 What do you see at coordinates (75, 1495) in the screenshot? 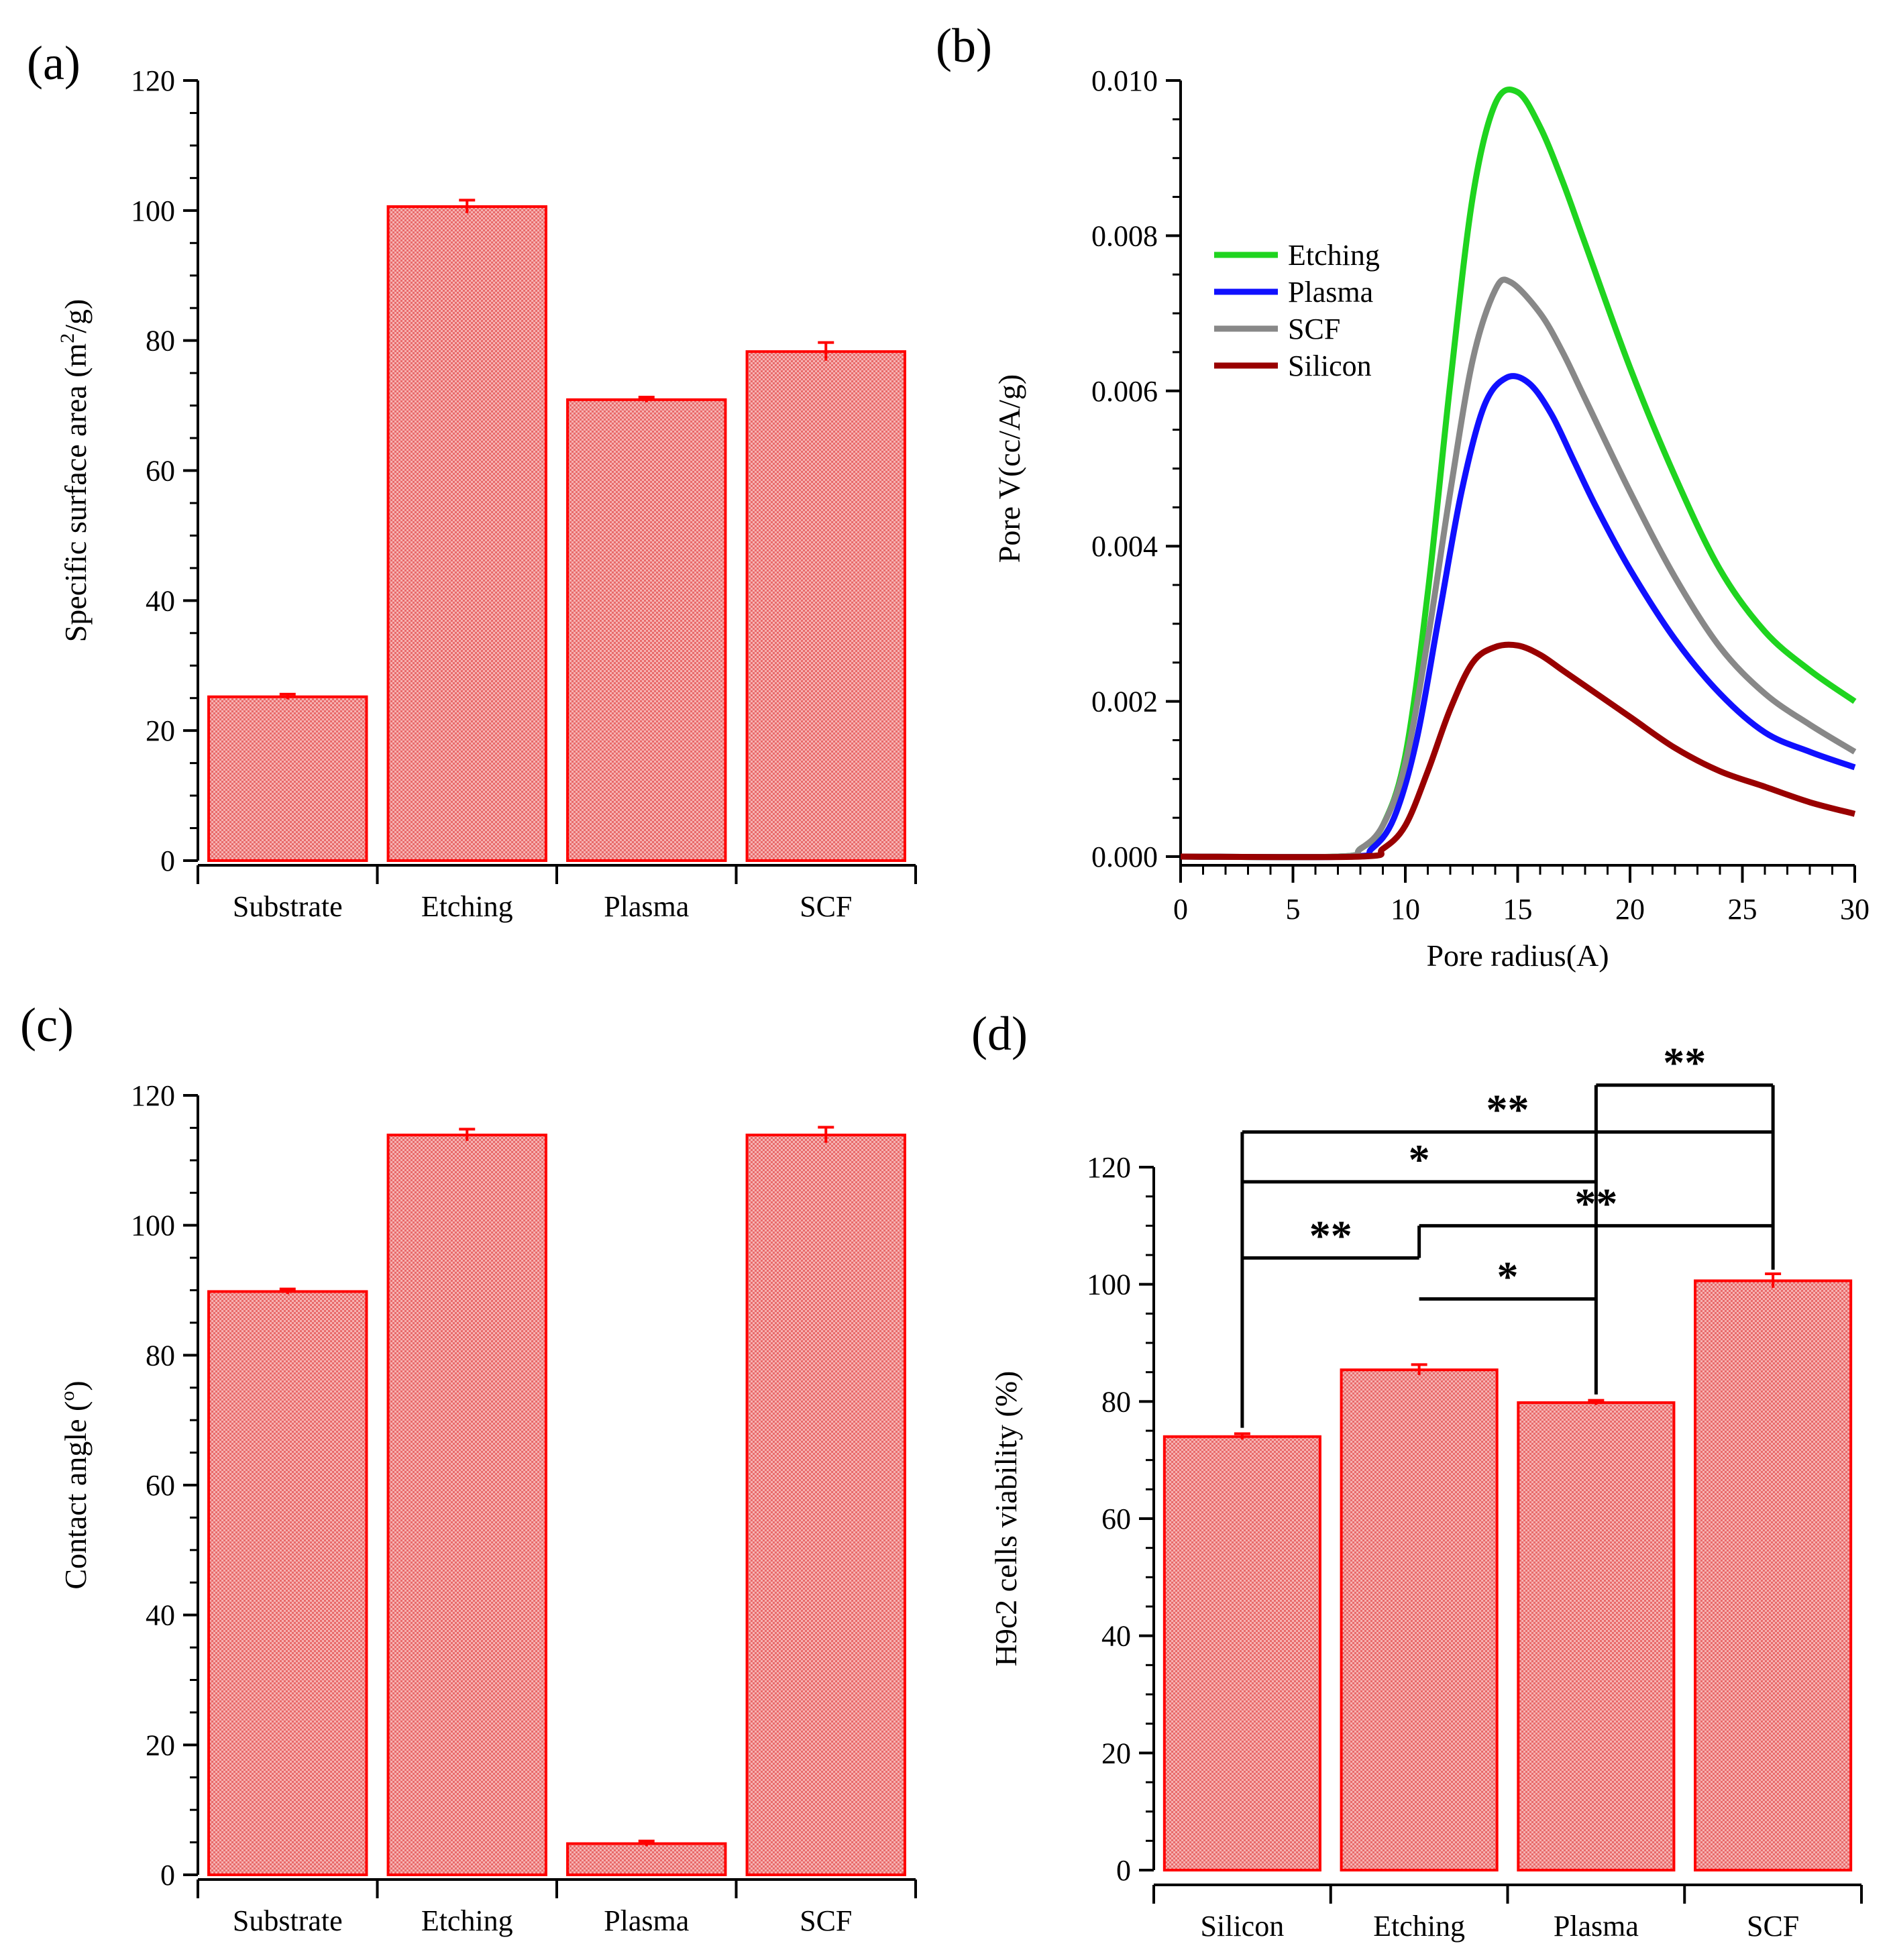
I see `c-y-axis-label-text: Contact angle (` at bounding box center [75, 1495].